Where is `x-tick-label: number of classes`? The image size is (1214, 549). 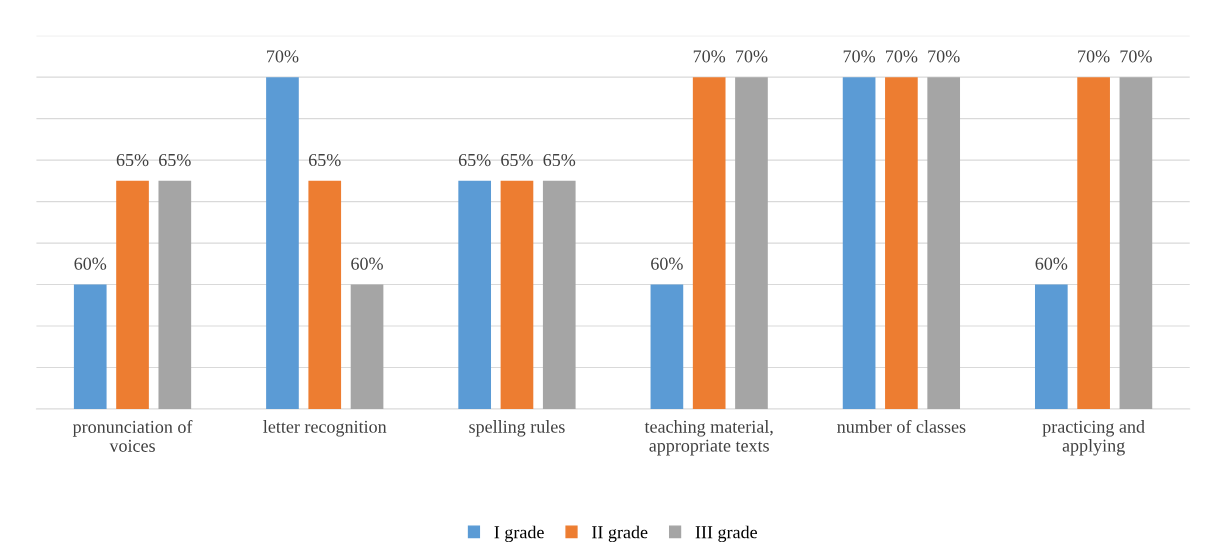 x-tick-label: number of classes is located at coordinates (901, 426).